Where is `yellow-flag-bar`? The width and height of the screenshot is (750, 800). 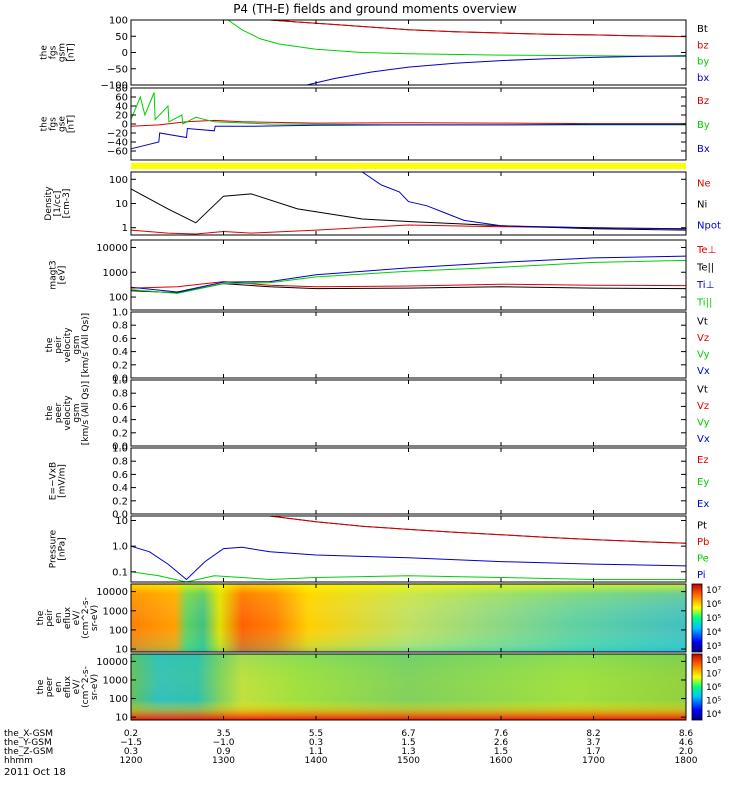
yellow-flag-bar is located at coordinates (408, 166).